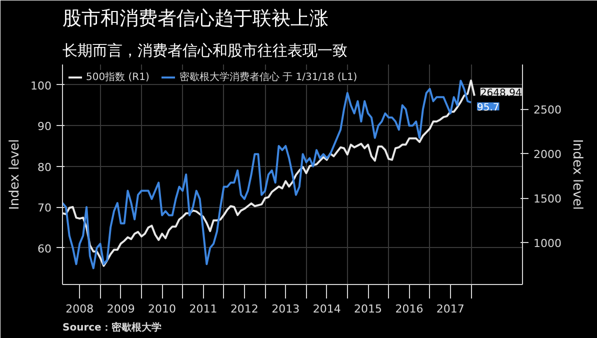 The width and height of the screenshot is (597, 338). I want to click on x-tick-label: 2012, so click(244, 309).